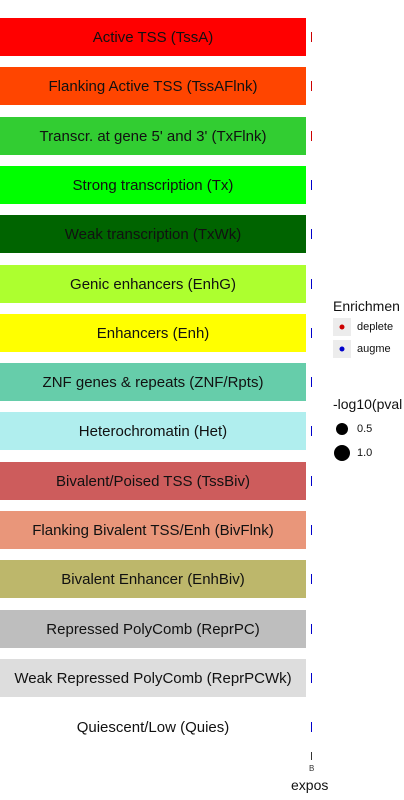 The image size is (404, 800). What do you see at coordinates (311, 481) in the screenshot?
I see `enrichment-mark-bivalent-poised-tss-tssbiv` at bounding box center [311, 481].